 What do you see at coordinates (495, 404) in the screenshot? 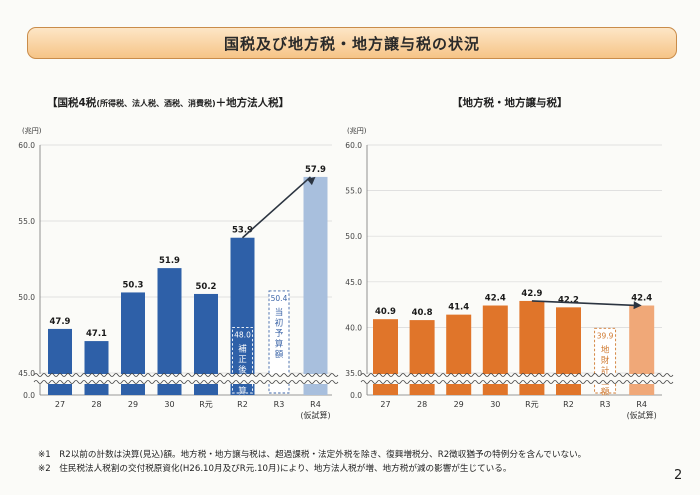
I see `right-x-tick-label: 30` at bounding box center [495, 404].